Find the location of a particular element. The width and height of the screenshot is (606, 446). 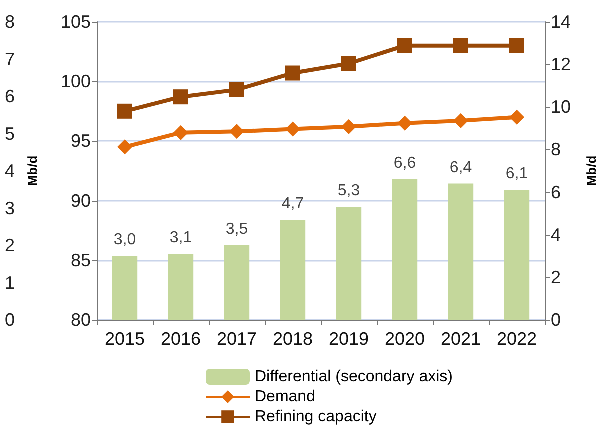

y-tick-label: 80 is located at coordinates (80, 320).